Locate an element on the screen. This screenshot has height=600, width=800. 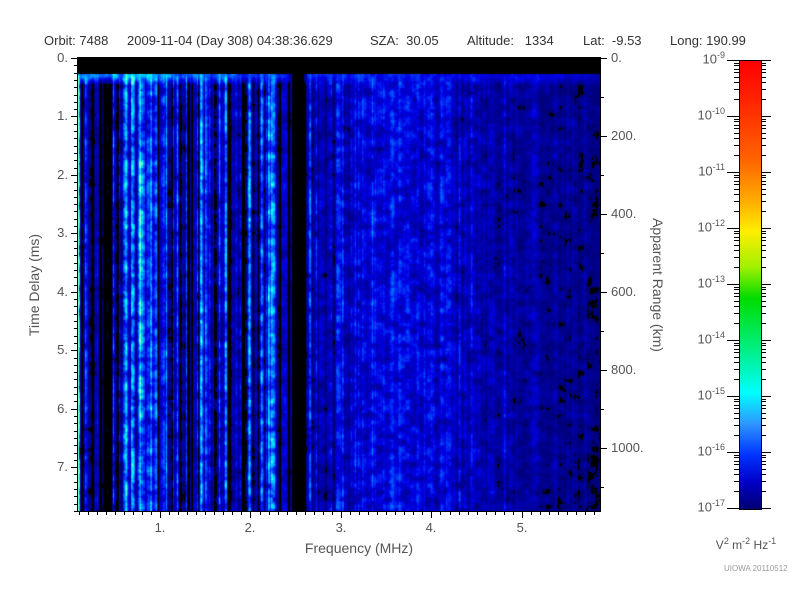
x-tick-label: 3. is located at coordinates (341, 527).